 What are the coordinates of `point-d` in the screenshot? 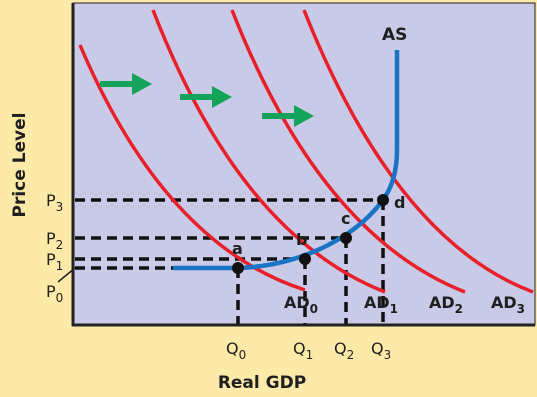 It's located at (383, 200).